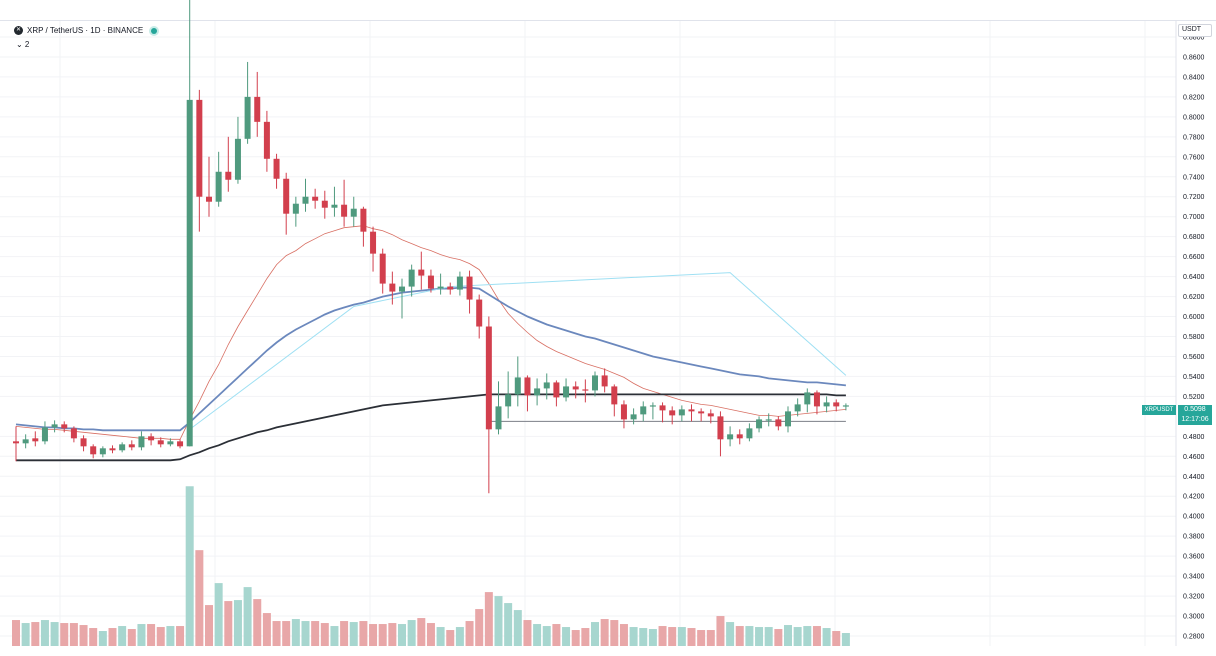  I want to click on y-tick-label: 0.8400, so click(1194, 77).